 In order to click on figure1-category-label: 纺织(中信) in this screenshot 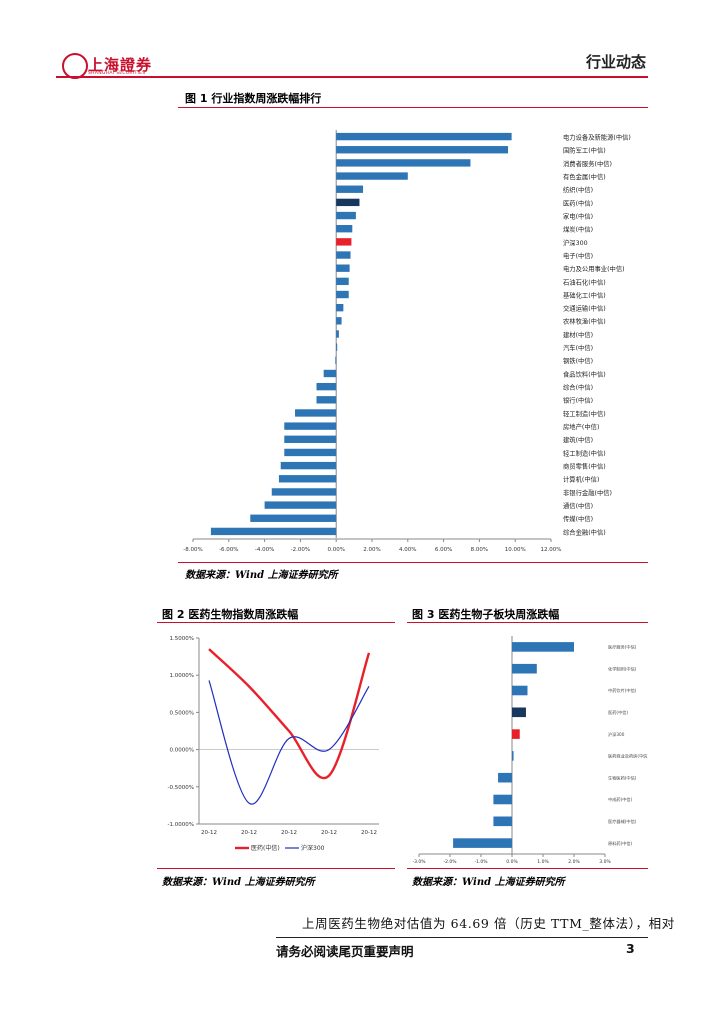, I will do `click(578, 189)`.